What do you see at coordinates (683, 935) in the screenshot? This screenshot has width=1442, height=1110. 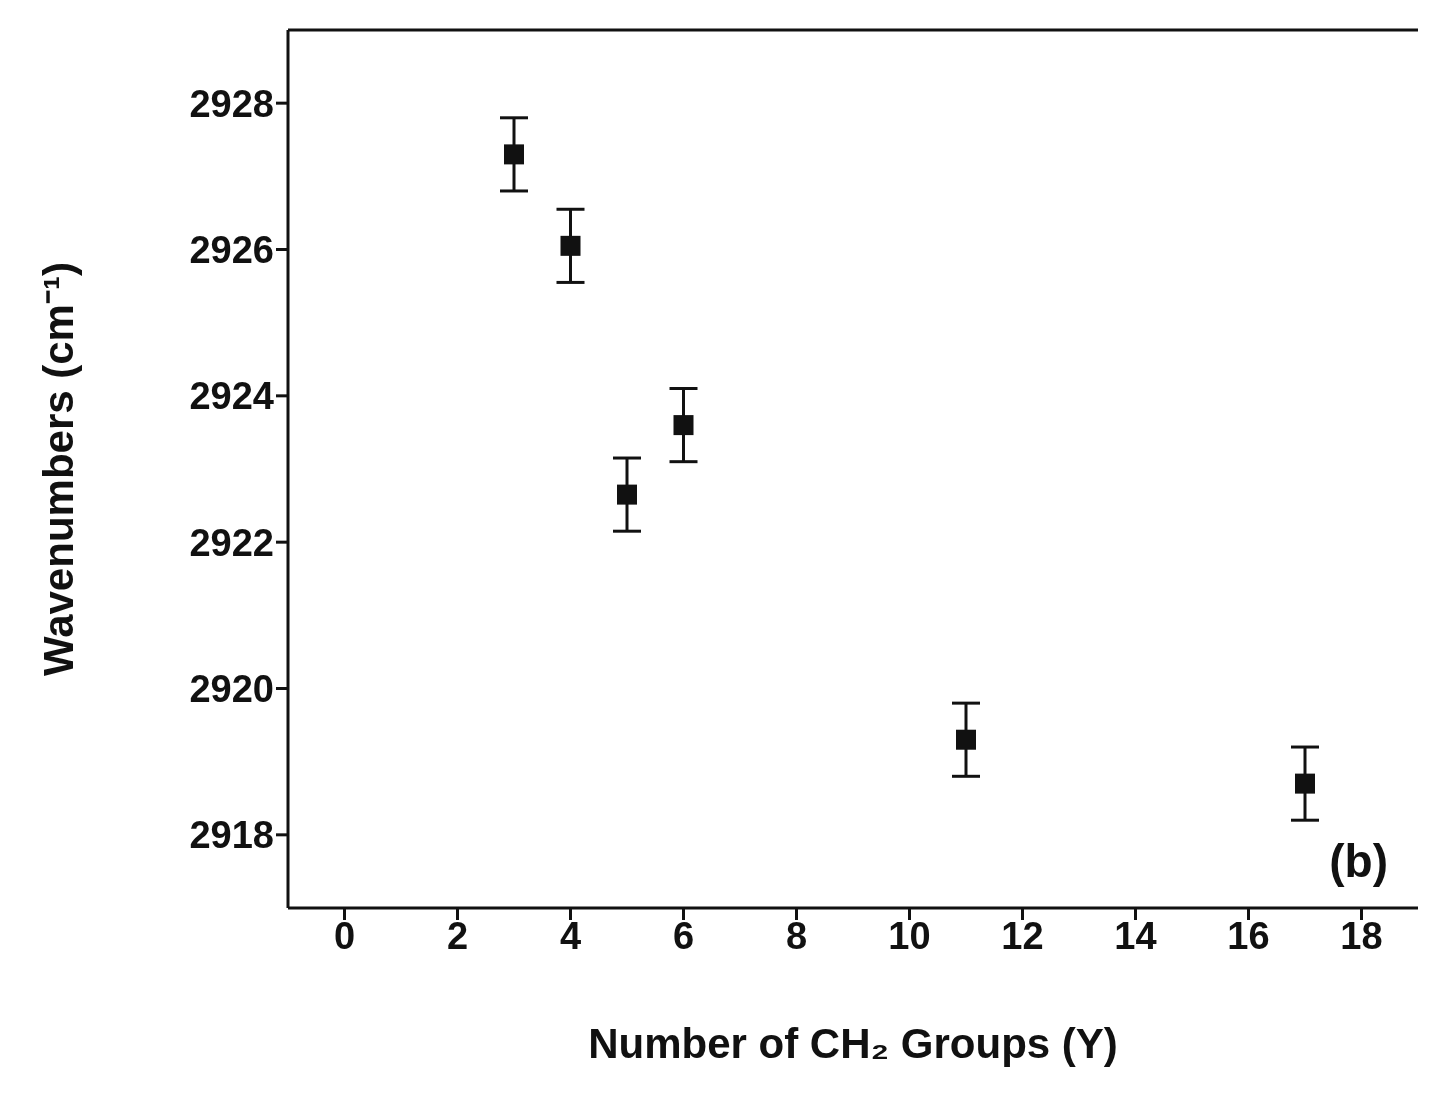 I see `x-tick-label: 6` at bounding box center [683, 935].